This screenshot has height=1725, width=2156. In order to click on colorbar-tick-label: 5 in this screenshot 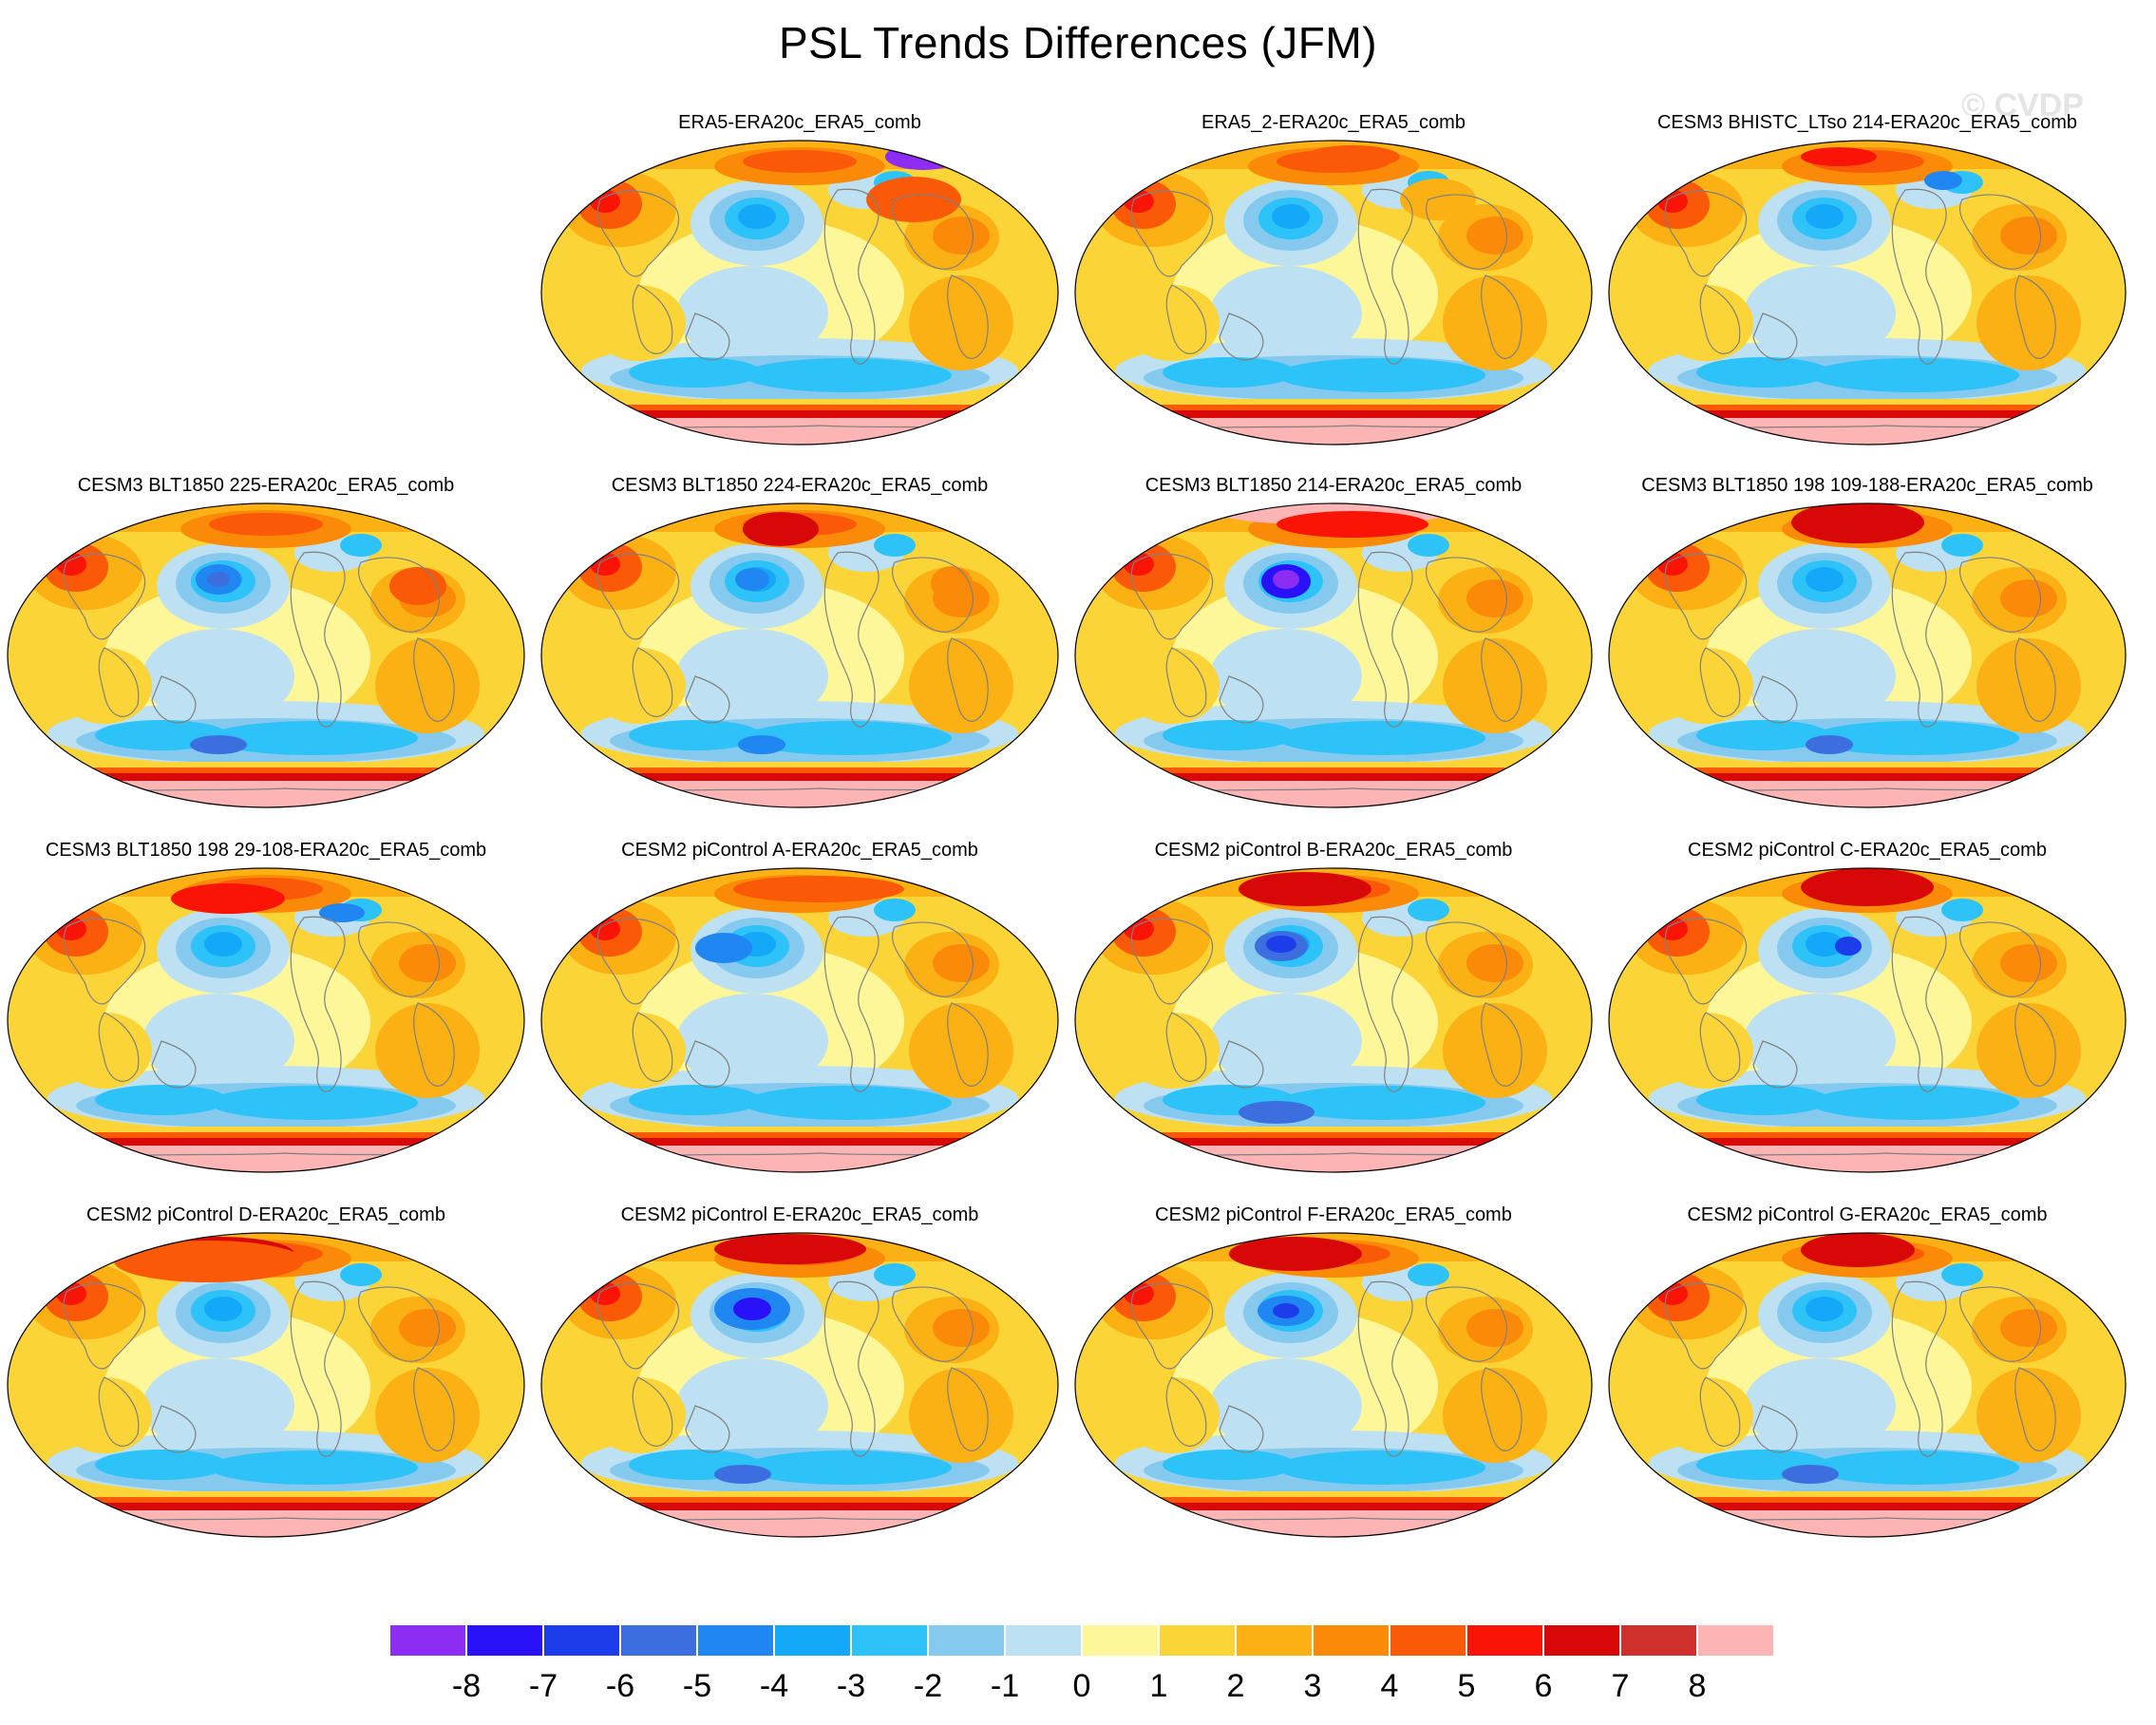, I will do `click(1466, 1686)`.